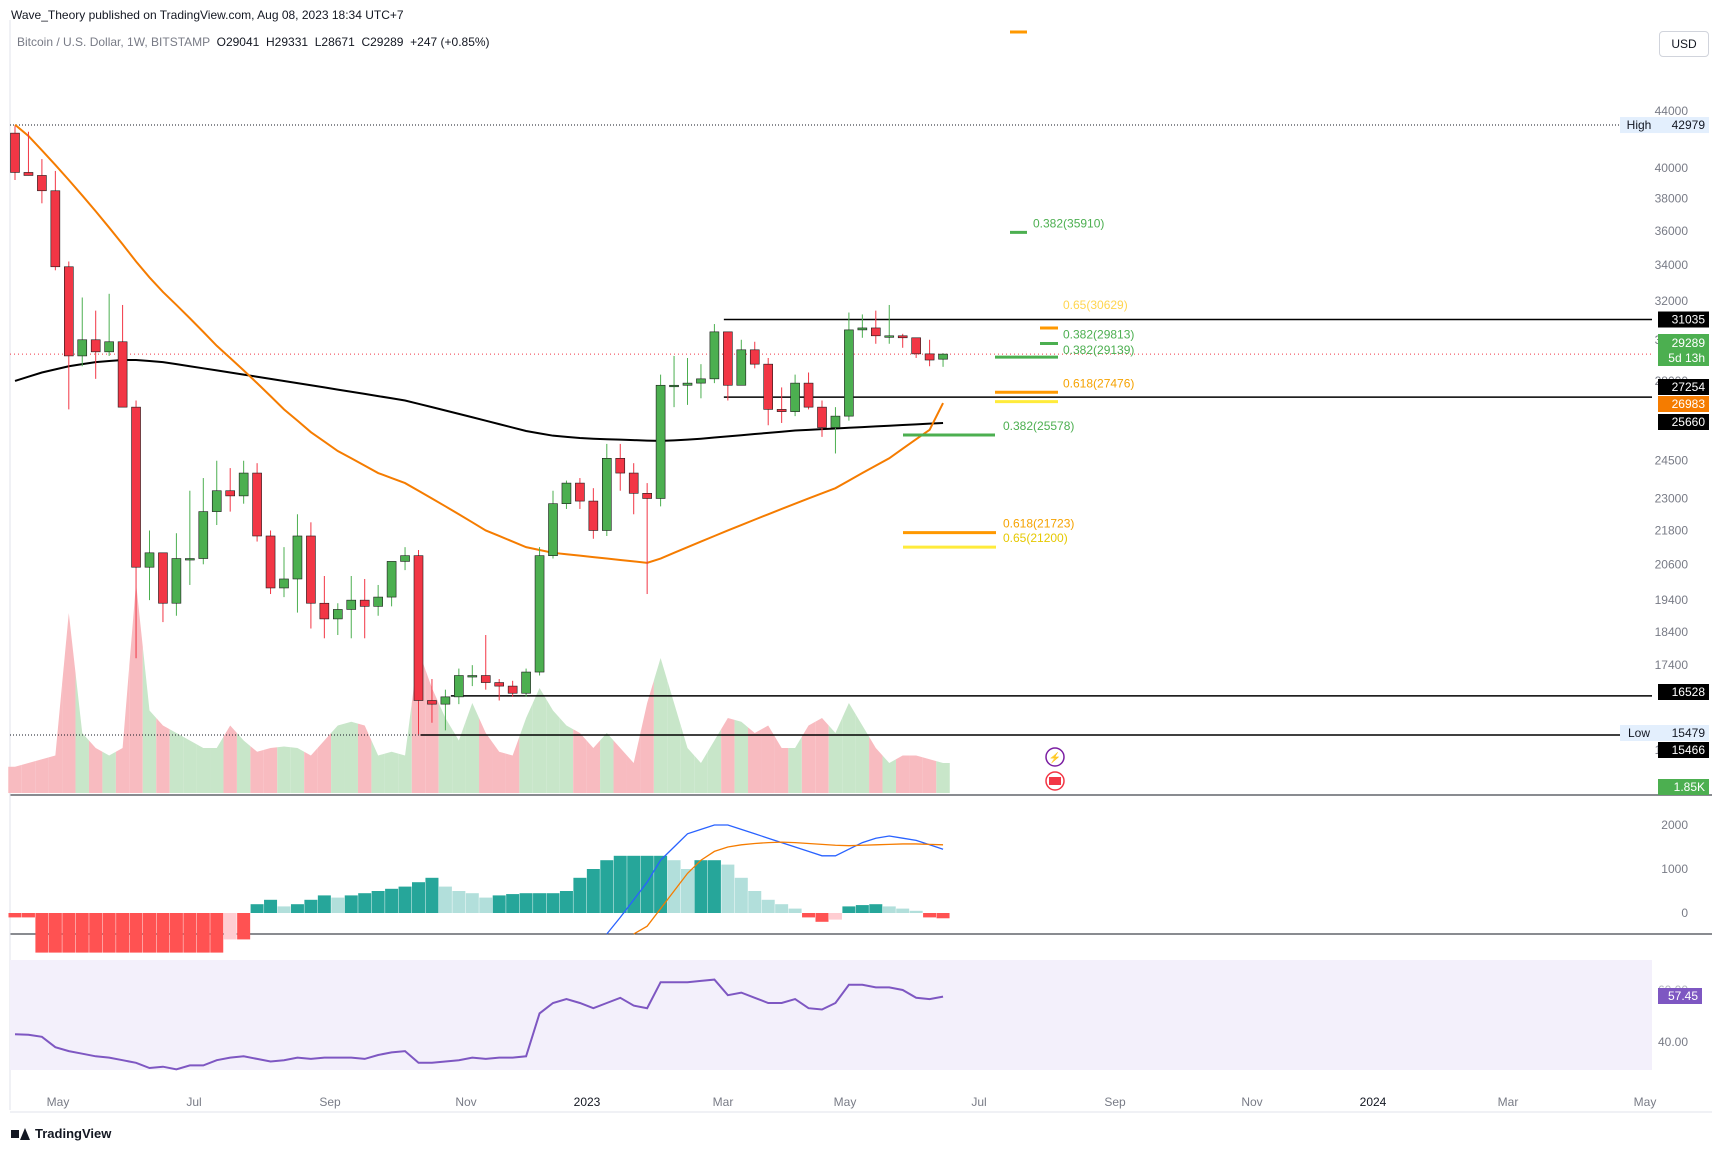 The width and height of the screenshot is (1725, 1150). I want to click on macd-y-tick: 0, so click(1684, 913).